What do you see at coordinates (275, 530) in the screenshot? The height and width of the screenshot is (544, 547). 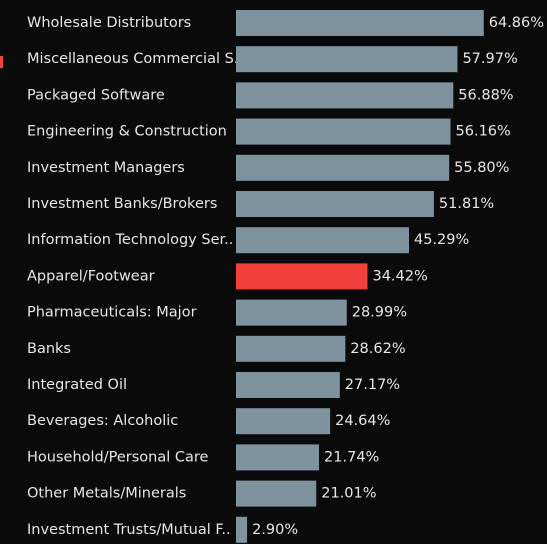 I see `value-label: 2.90%` at bounding box center [275, 530].